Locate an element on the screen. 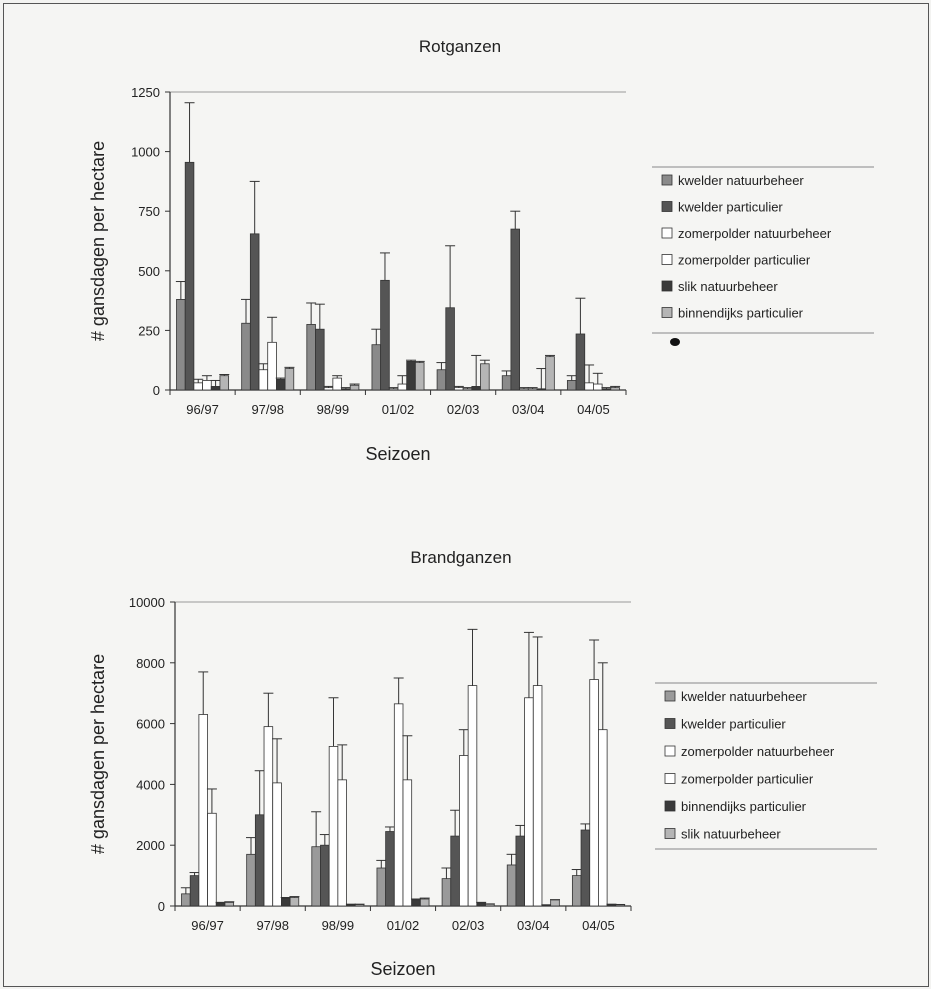 Image resolution: width=931 pixels, height=989 pixels. legend-label: zomerpolder particulier is located at coordinates (747, 779).